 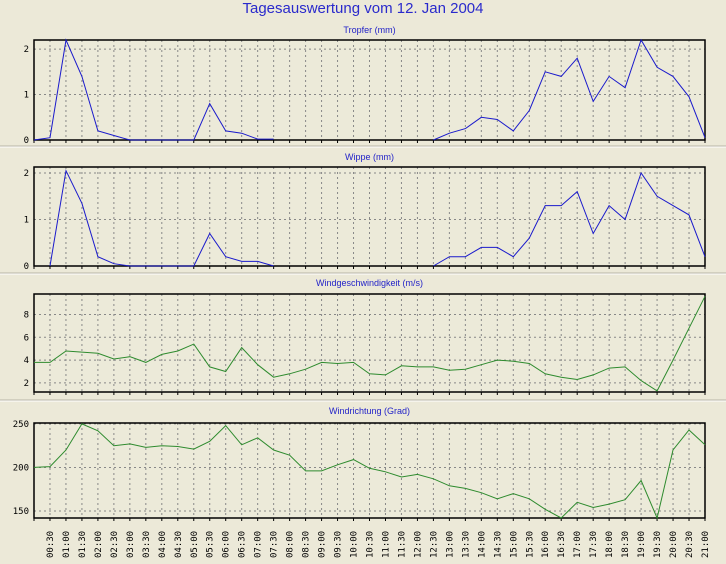 What do you see at coordinates (674, 544) in the screenshot?
I see `x-tick-label: 20:00` at bounding box center [674, 544].